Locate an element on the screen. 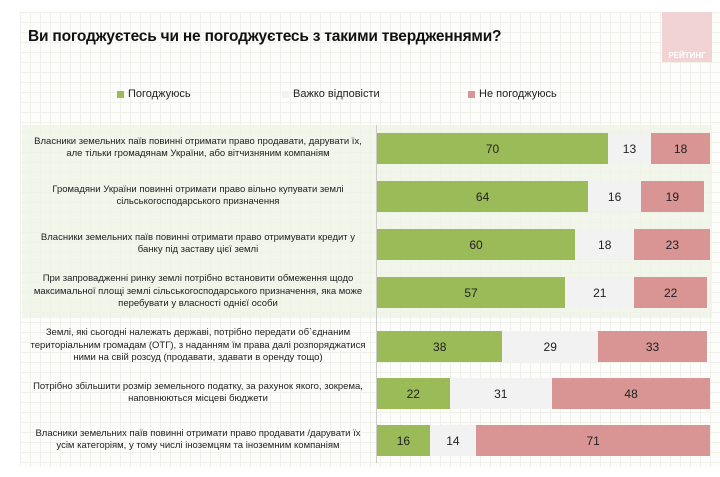 Image resolution: width=720 pixels, height=477 pixels. stacked-bar: 38 29 33 is located at coordinates (542, 346).